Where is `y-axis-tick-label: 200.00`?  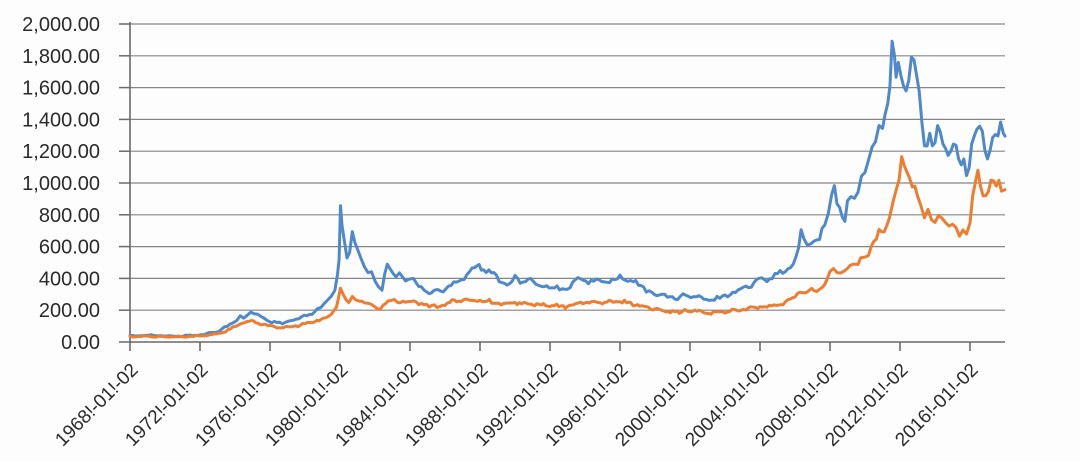
y-axis-tick-label: 200.00 is located at coordinates (69, 311).